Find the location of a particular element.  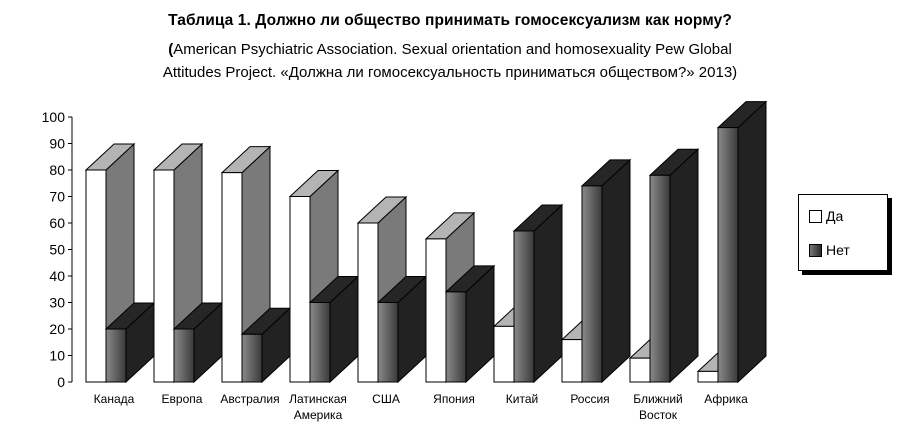

y-tick-label: 80 is located at coordinates (57, 170).